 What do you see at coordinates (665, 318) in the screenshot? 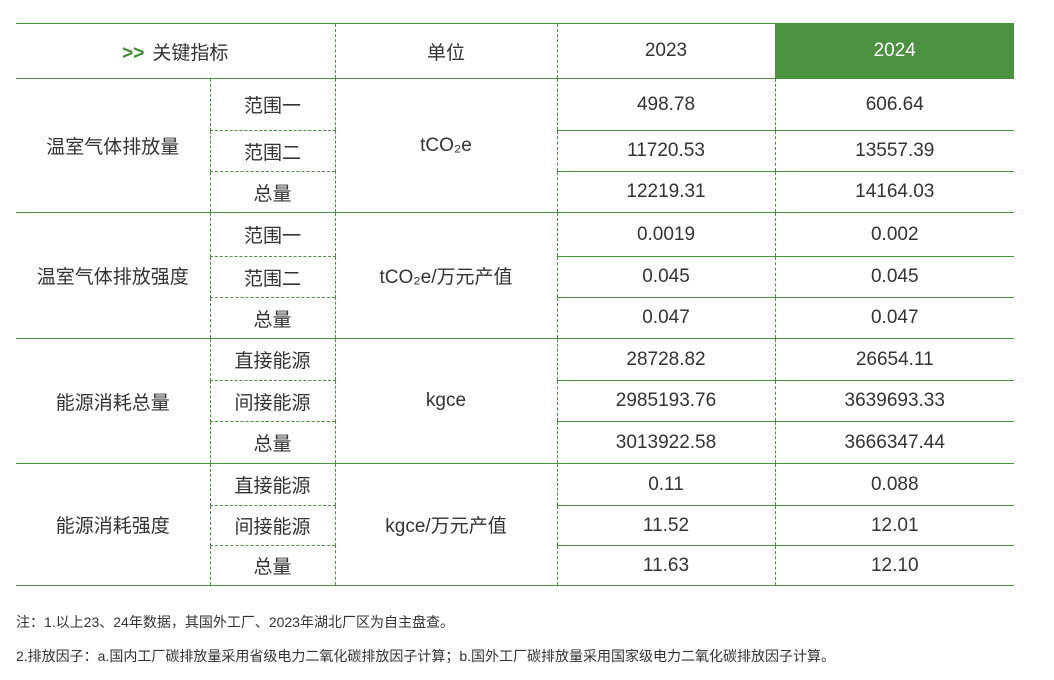
I see `value-2023: 0.047` at bounding box center [665, 318].